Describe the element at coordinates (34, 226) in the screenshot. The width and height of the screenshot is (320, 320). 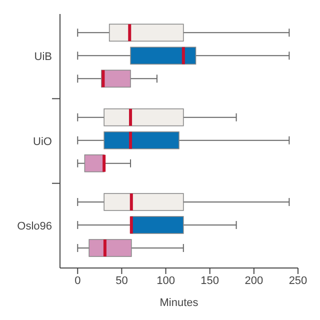
I see `y-tick-label: Oslo96` at that location.